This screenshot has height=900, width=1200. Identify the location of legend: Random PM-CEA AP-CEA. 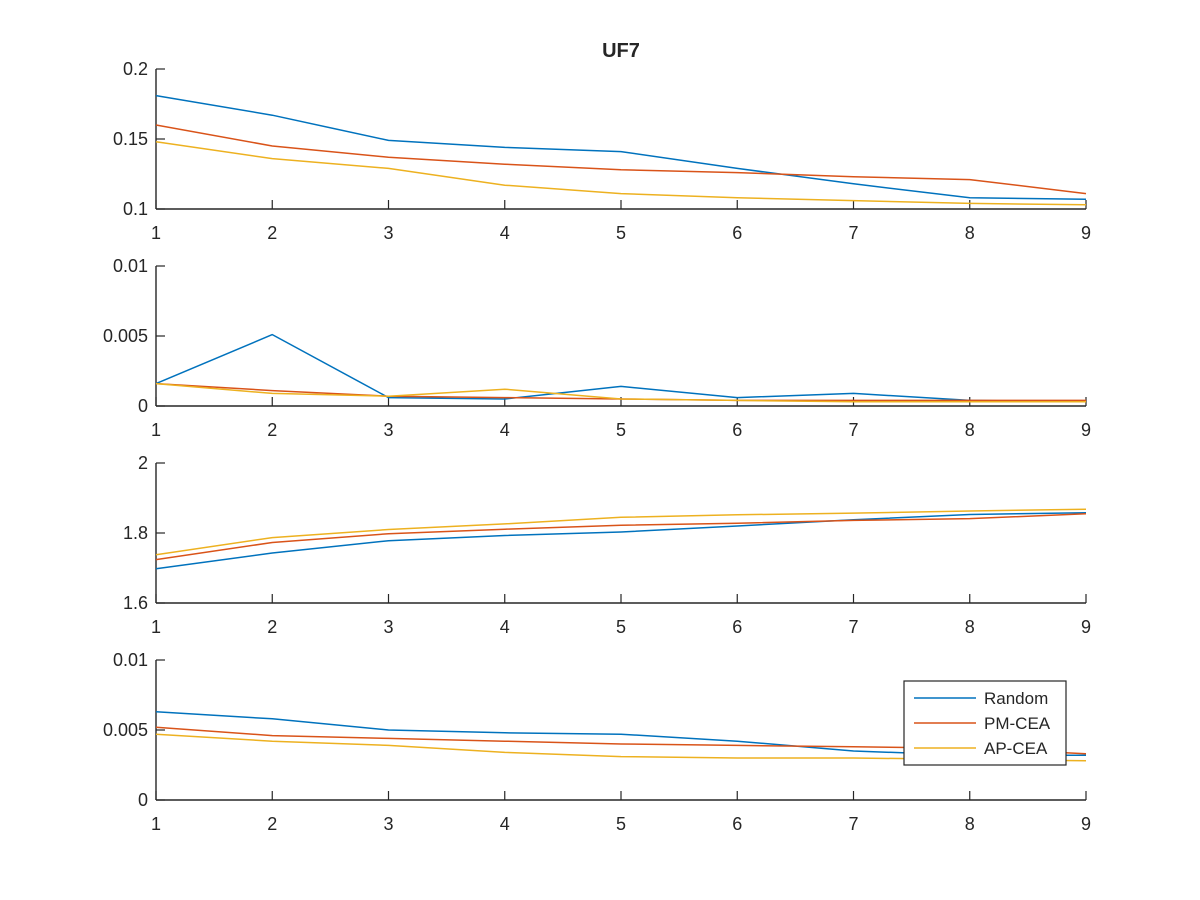
(985, 723).